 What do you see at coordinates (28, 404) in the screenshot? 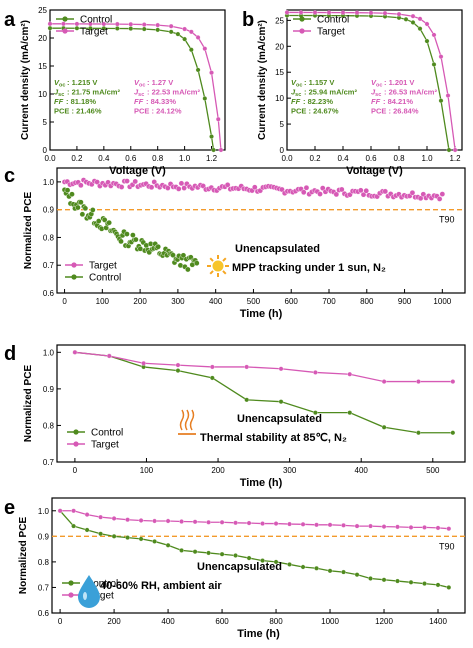
I see `y-axis-label: Normalized PCE` at bounding box center [28, 404].